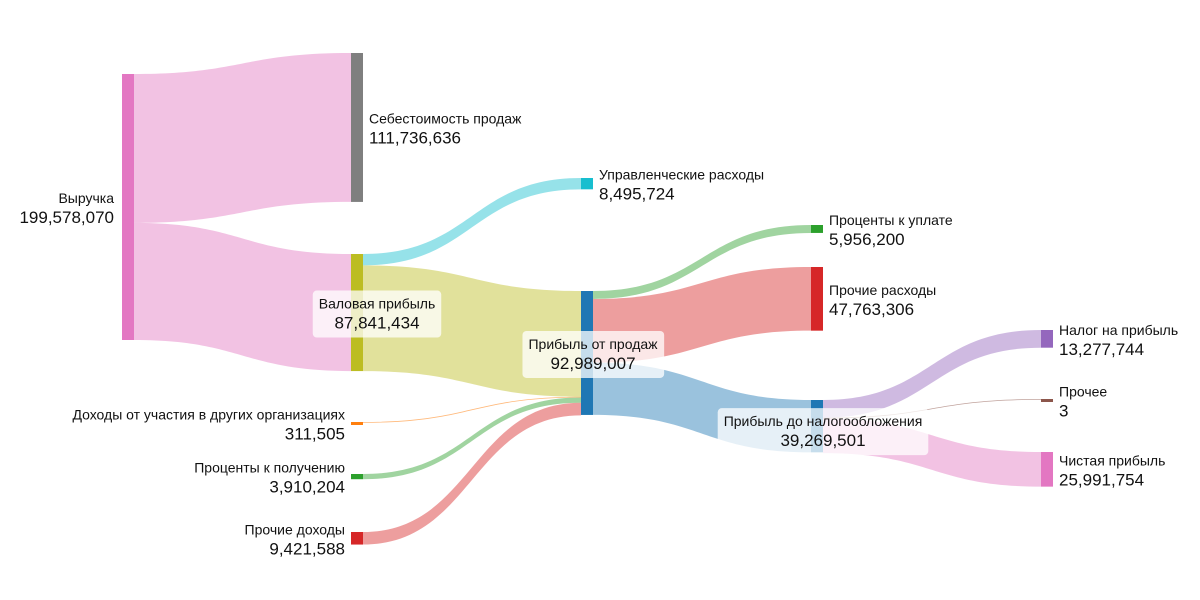 Image resolution: width=1200 pixels, height=600 pixels. Describe the element at coordinates (472, 438) in the screenshot. I see `link-int_income-to-sales_profit` at that location.